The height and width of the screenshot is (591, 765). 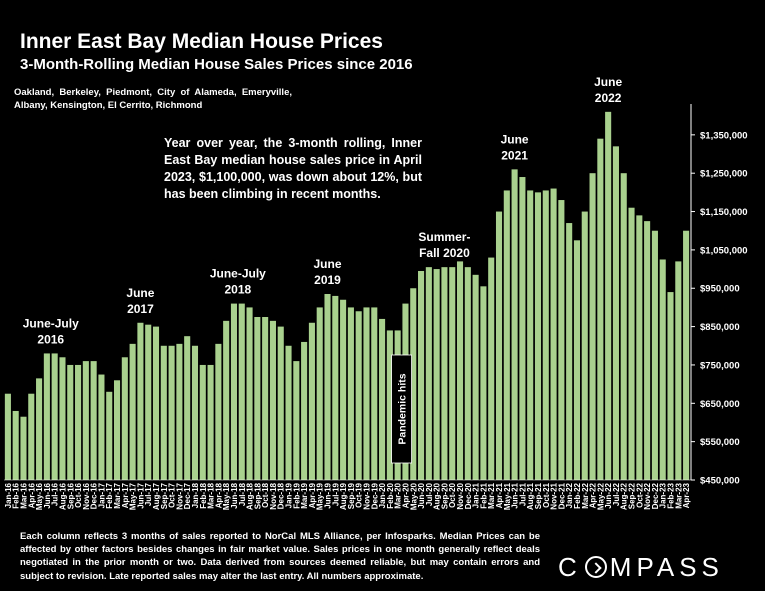 I want to click on x-tick-label: Mar-19, so click(x=304, y=495).